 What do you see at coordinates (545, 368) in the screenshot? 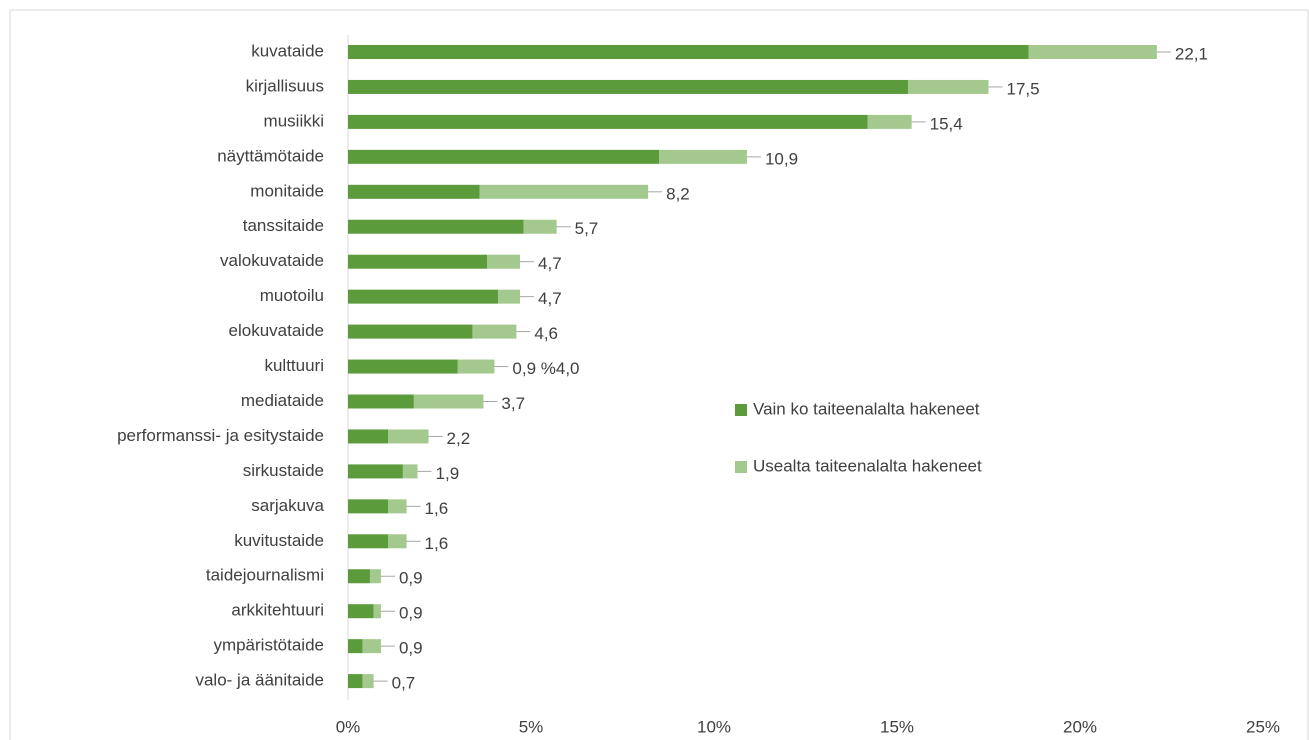
I see `value-label: 0,9 %4,0` at bounding box center [545, 368].